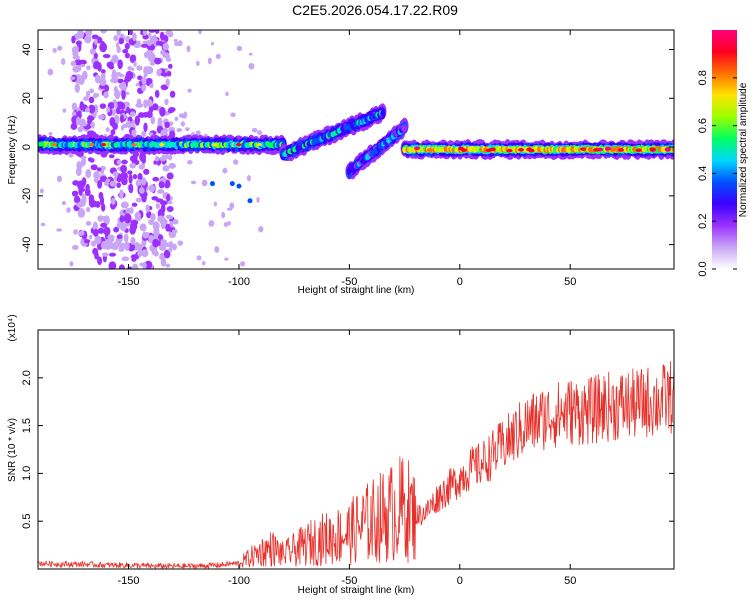  What do you see at coordinates (129, 581) in the screenshot?
I see `x-tick-label: -150` at bounding box center [129, 581].